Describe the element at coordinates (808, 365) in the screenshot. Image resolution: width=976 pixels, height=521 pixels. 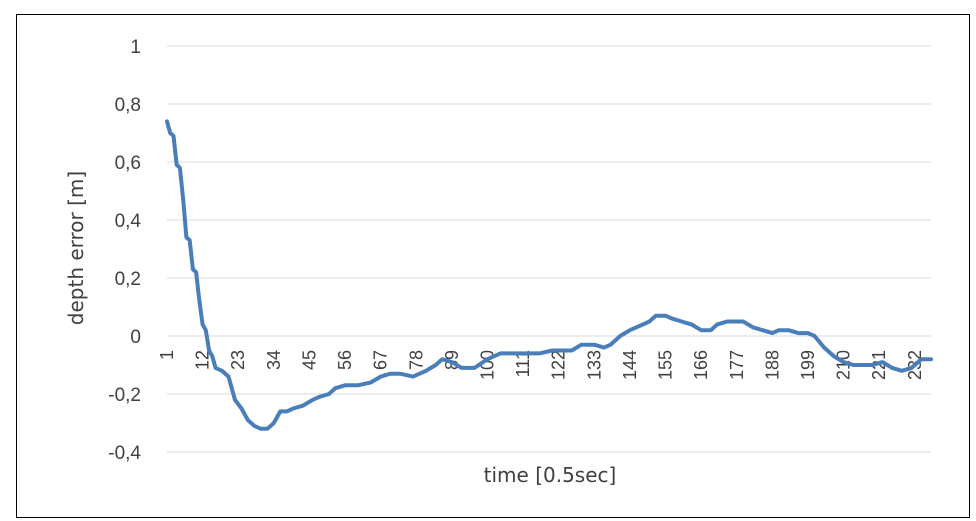
I see `x-tick-label: 199` at that location.